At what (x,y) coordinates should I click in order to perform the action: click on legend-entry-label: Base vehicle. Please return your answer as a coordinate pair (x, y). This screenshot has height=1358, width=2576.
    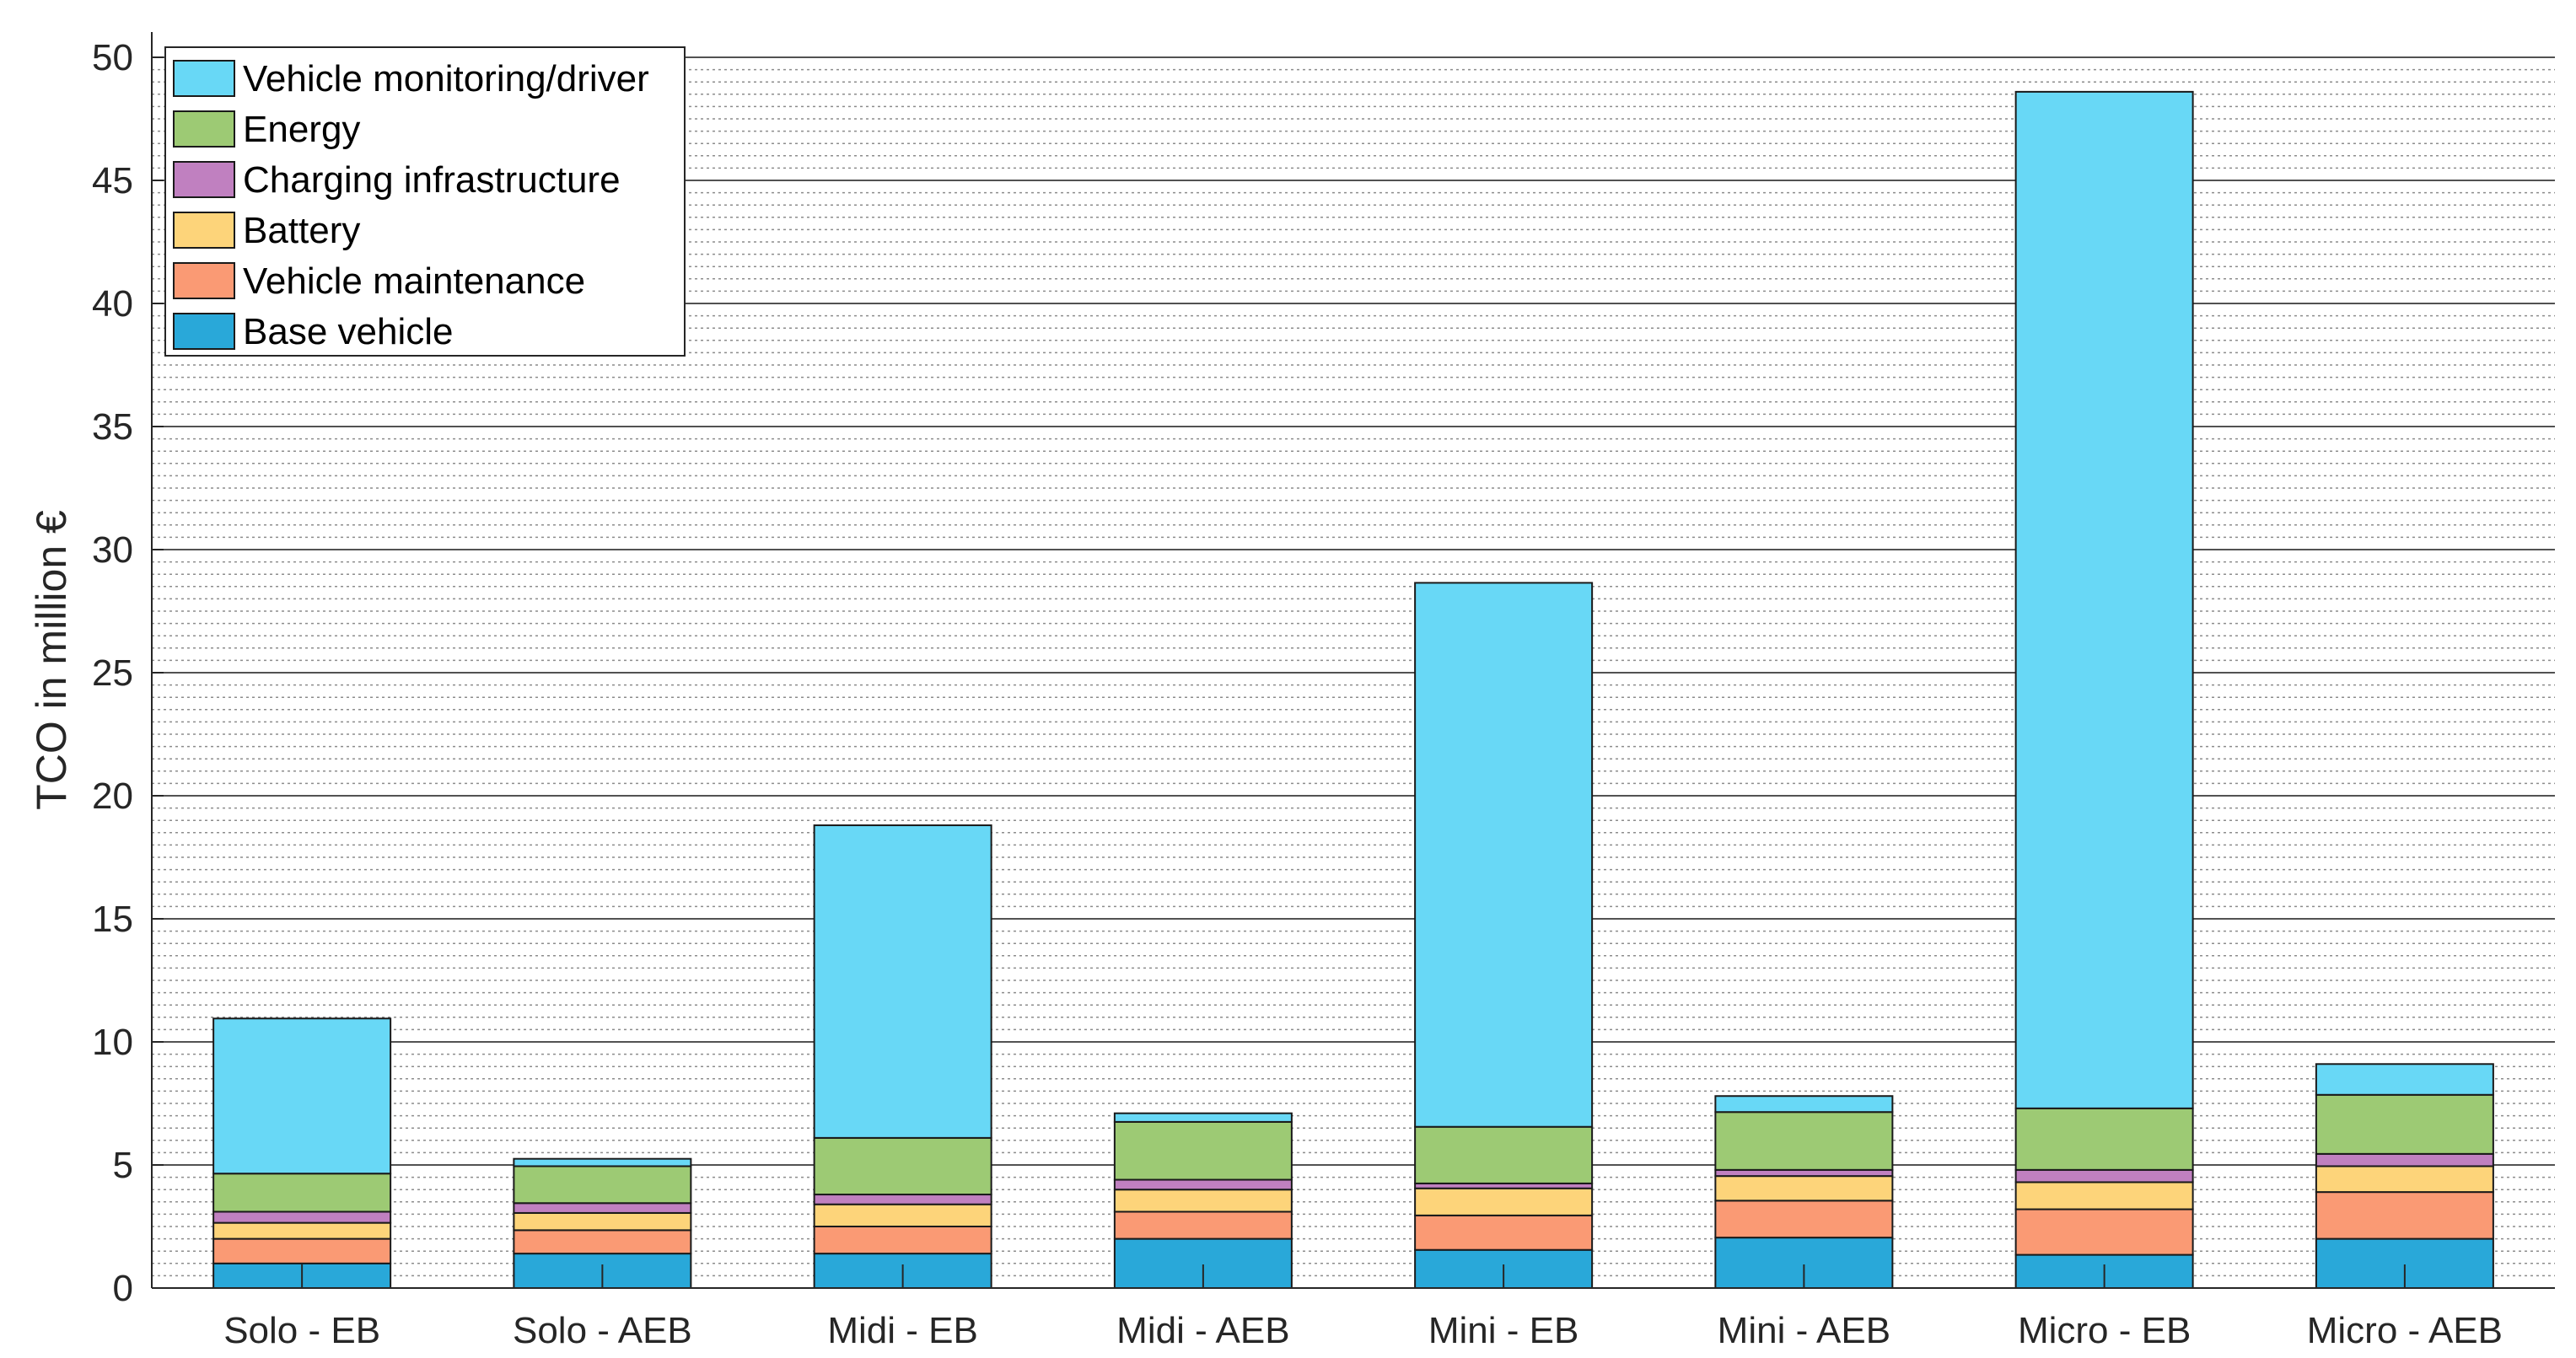
    Looking at the image, I should click on (348, 331).